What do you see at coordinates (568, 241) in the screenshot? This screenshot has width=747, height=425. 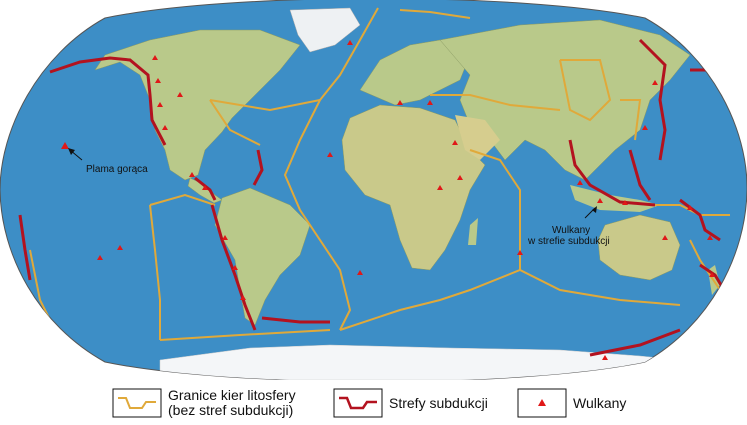 I see `subduction-volcano-label-2: w strefie subdukcji` at bounding box center [568, 241].